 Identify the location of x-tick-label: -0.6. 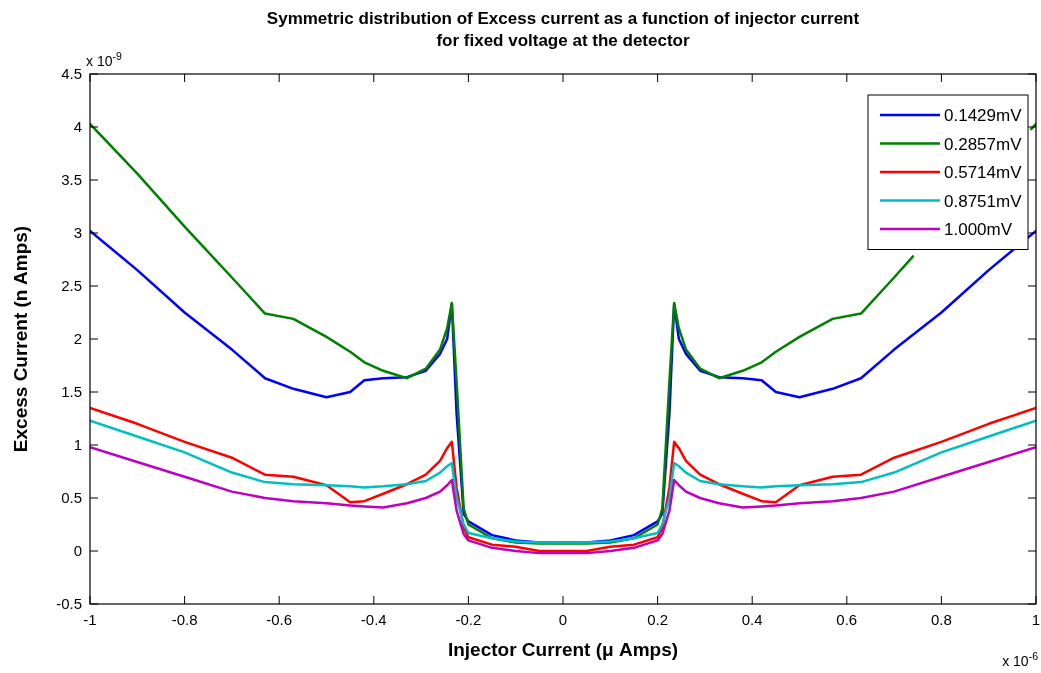
(279, 619).